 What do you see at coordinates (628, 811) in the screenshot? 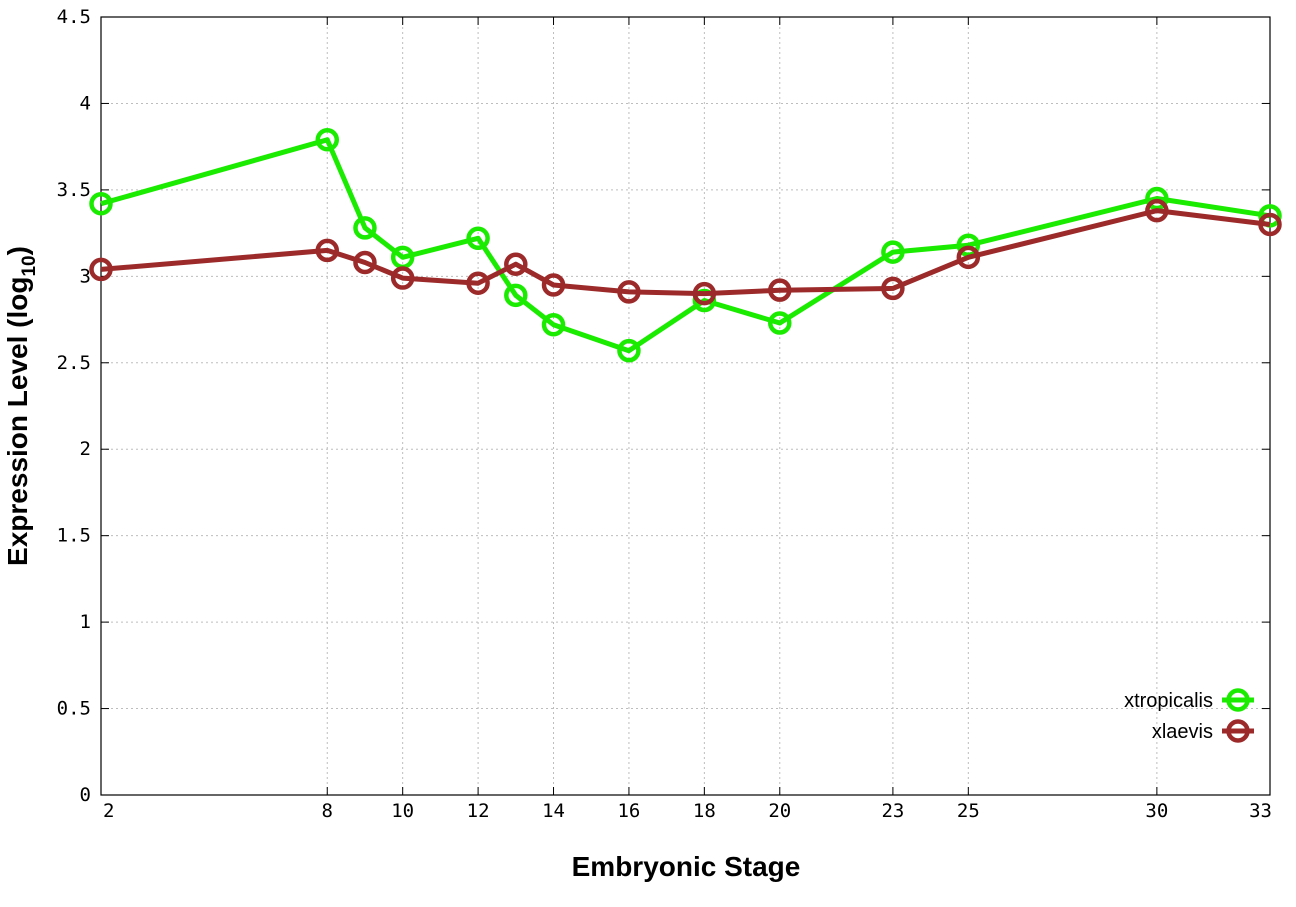
I see `x-tick-label: 16` at bounding box center [628, 811].